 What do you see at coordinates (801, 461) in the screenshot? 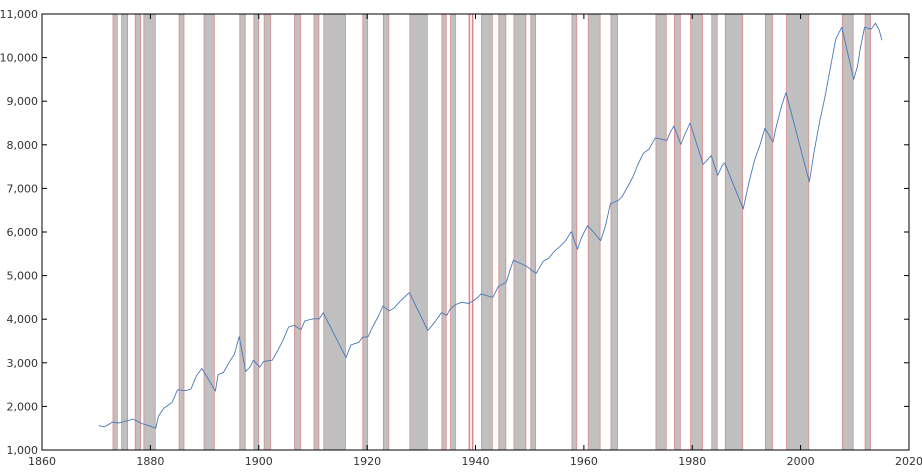
I see `x-tick-label: 2000` at bounding box center [801, 461].